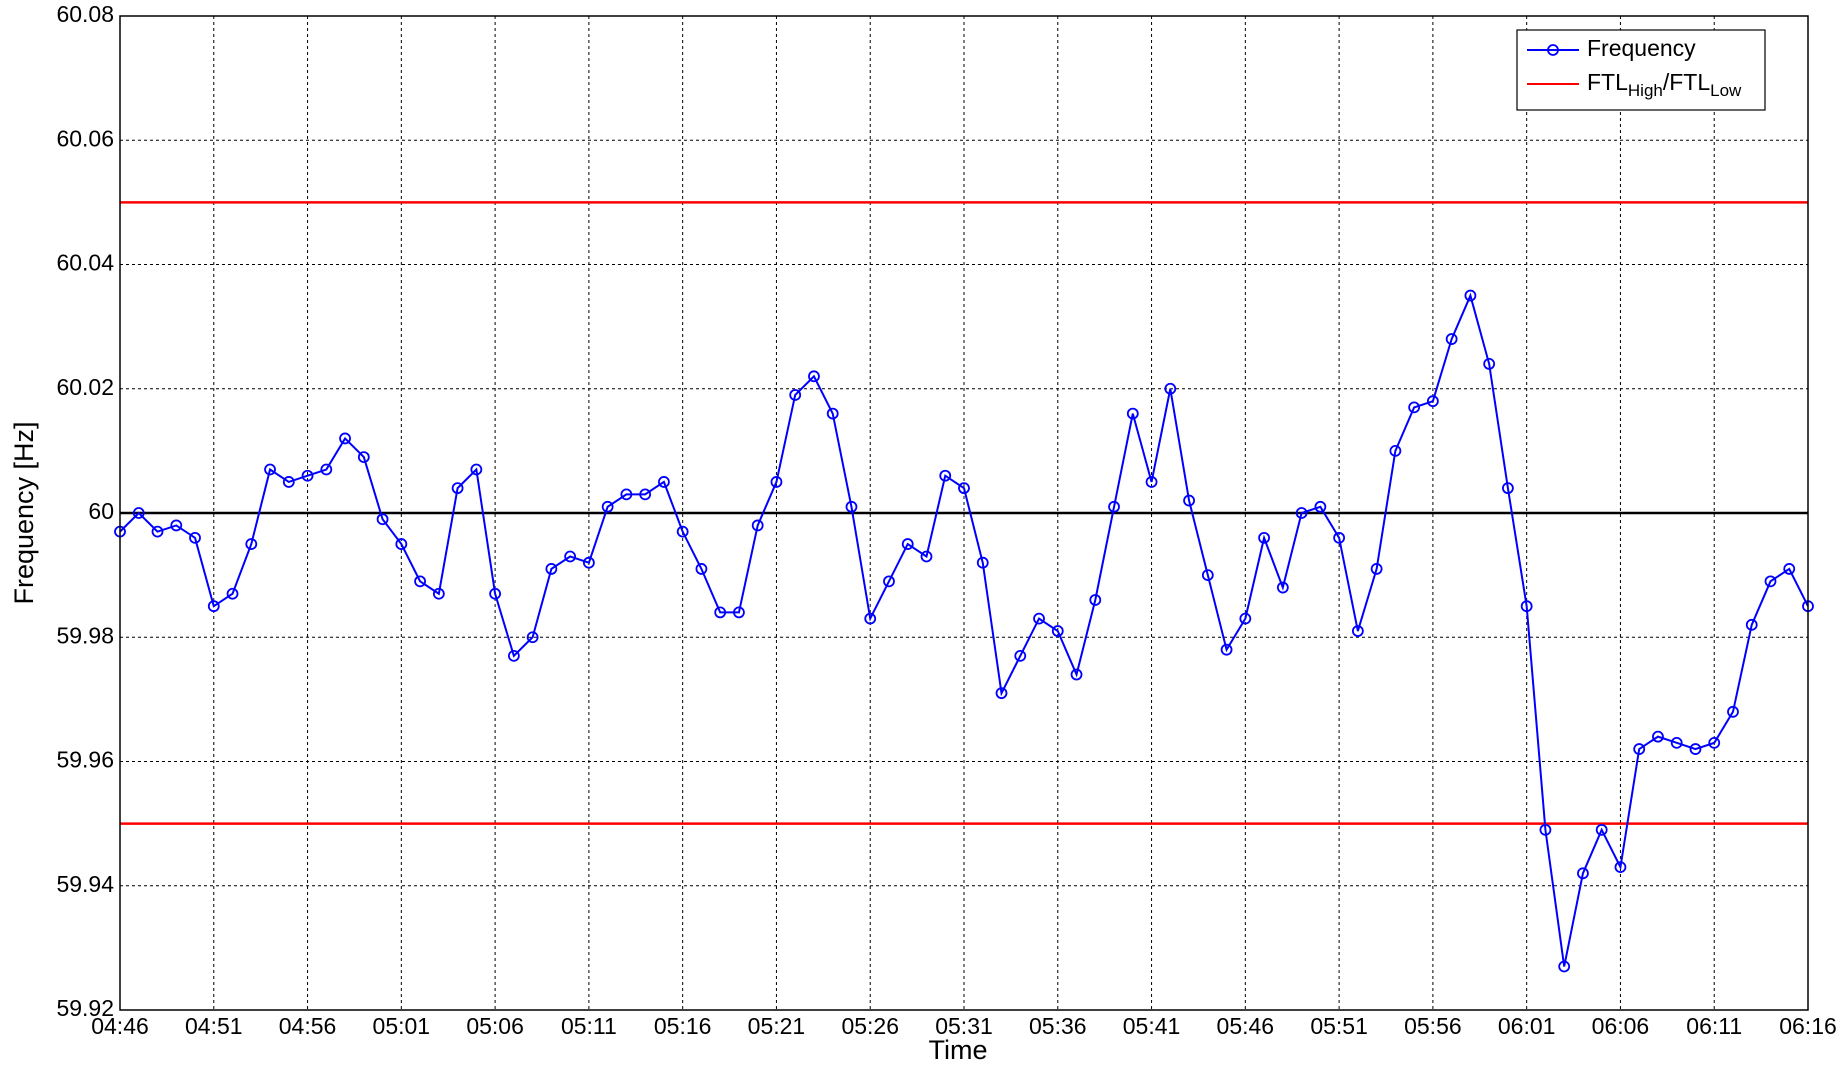 This screenshot has height=1066, width=1843. Describe the element at coordinates (1246, 1026) in the screenshot. I see `x-tick-label: 05:46` at that location.